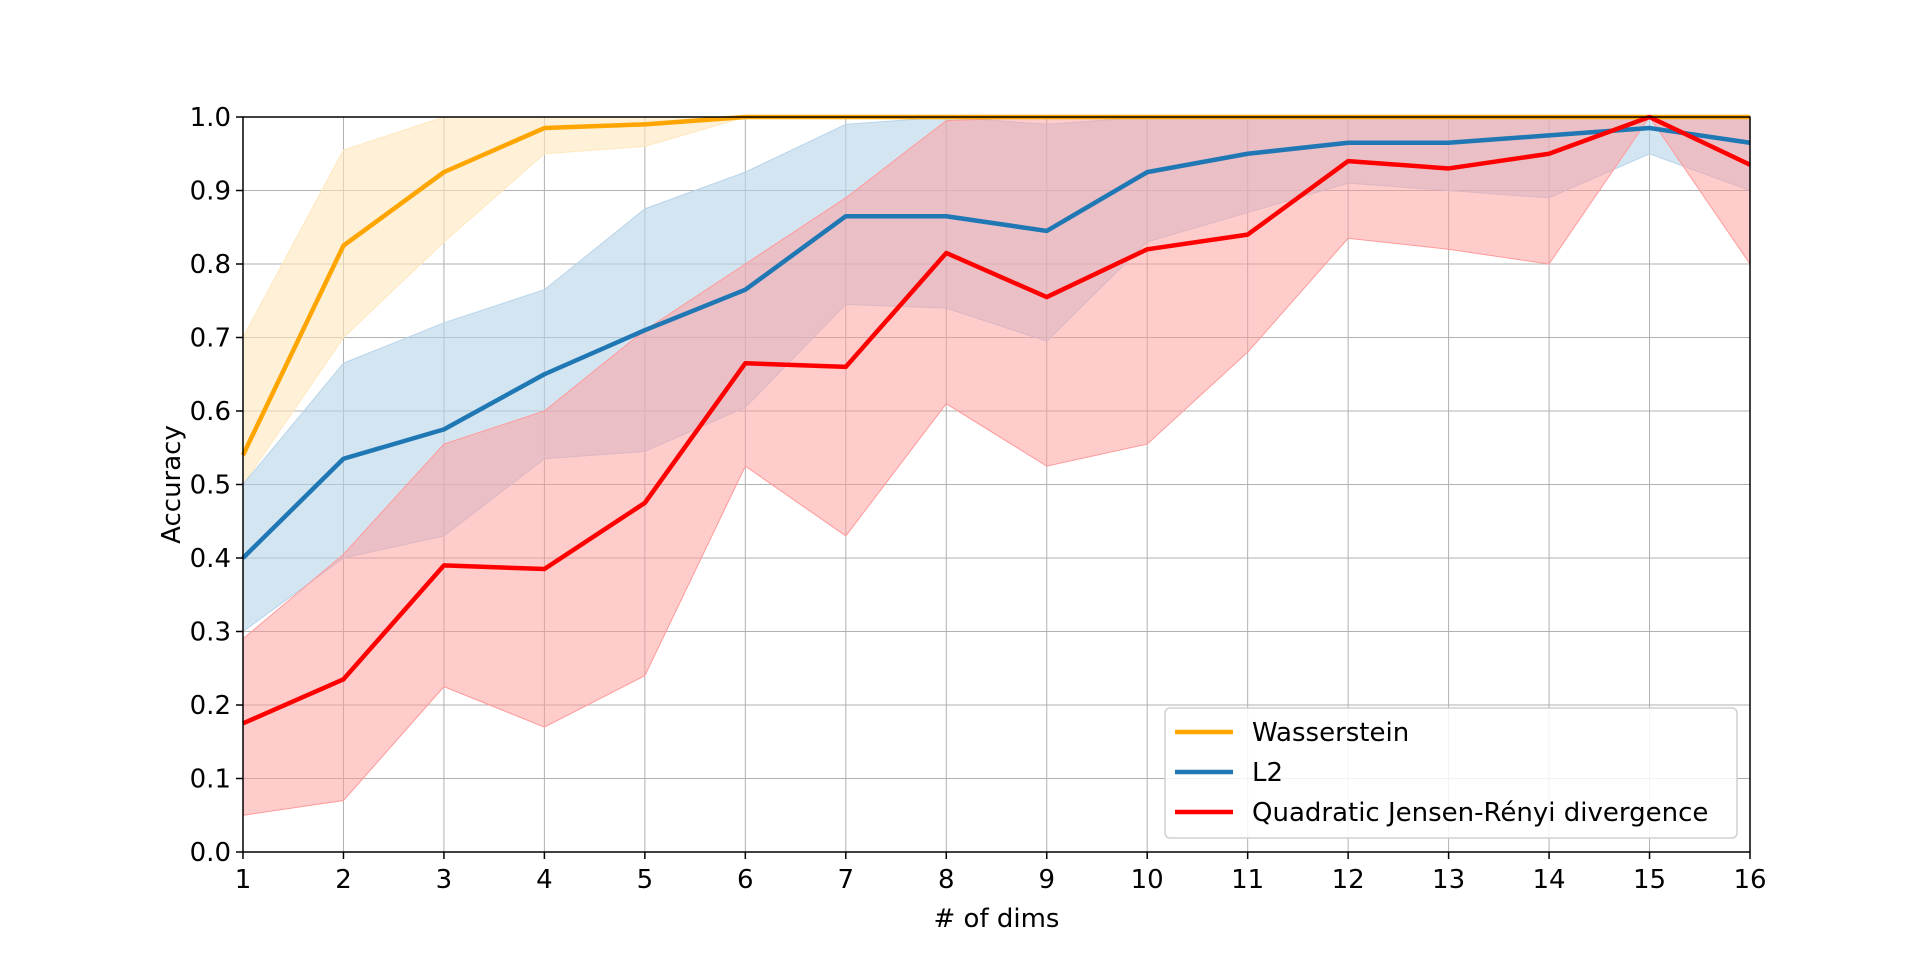 The height and width of the screenshot is (963, 1926). I want to click on x-tick-label: 7, so click(846, 880).